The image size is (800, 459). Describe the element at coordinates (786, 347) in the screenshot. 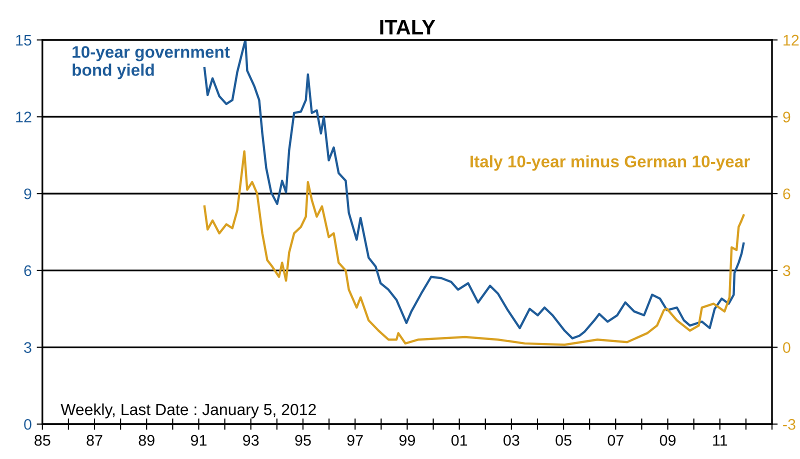

I see `y2-tick-label: 0` at that location.